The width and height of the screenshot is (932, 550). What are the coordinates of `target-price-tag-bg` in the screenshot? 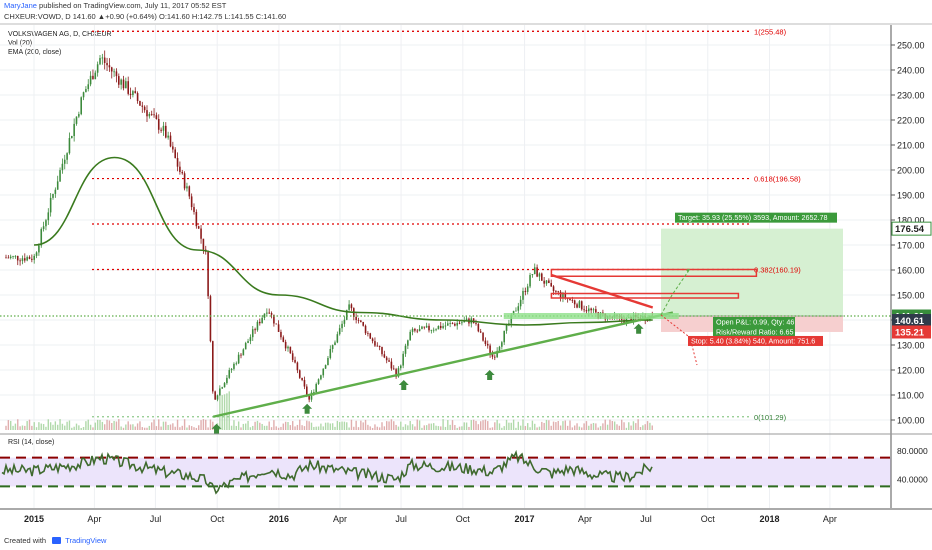 It's located at (911, 228).